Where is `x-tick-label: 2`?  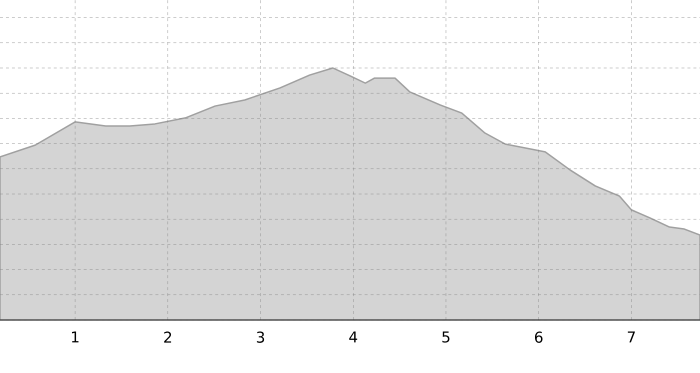 x-tick-label: 2 is located at coordinates (168, 337).